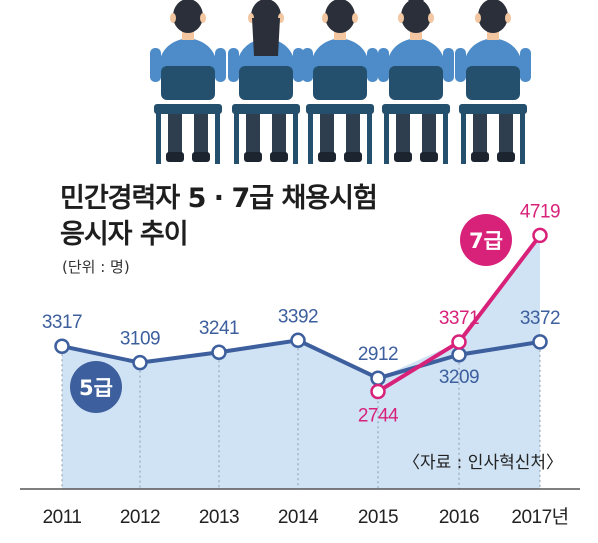 This screenshot has height=543, width=598. I want to click on data-label-grade5: 3109, so click(140, 339).